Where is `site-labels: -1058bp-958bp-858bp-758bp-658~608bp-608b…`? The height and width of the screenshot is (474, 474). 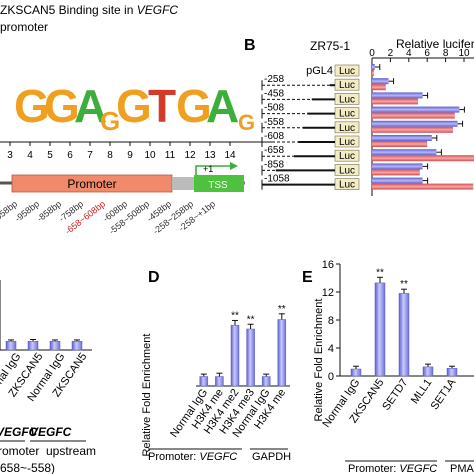 site-labels: -1058bp-958bp-858bp-758bp-658~608bp-608b… is located at coordinates (108, 218).